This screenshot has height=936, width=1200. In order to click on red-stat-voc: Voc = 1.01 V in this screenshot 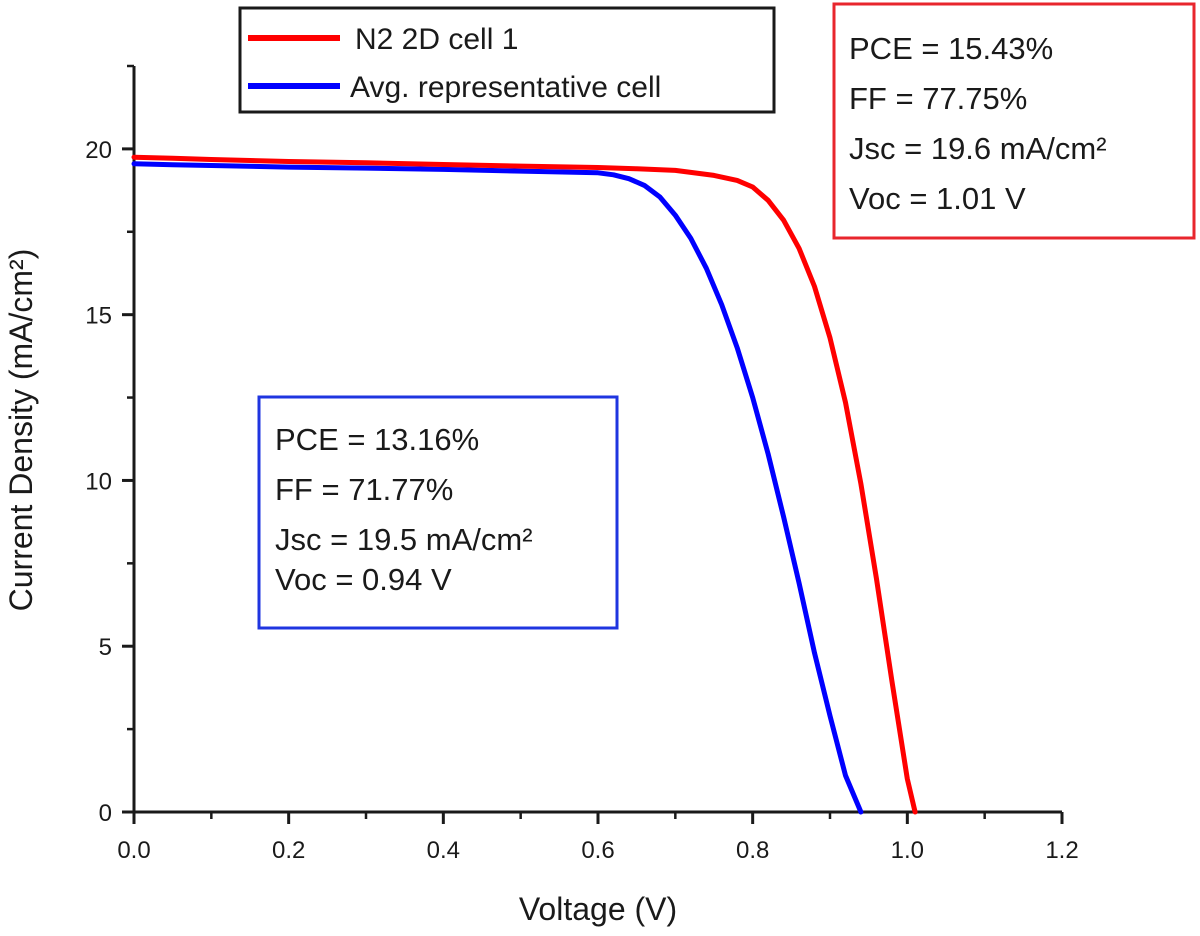, I will do `click(937, 198)`.